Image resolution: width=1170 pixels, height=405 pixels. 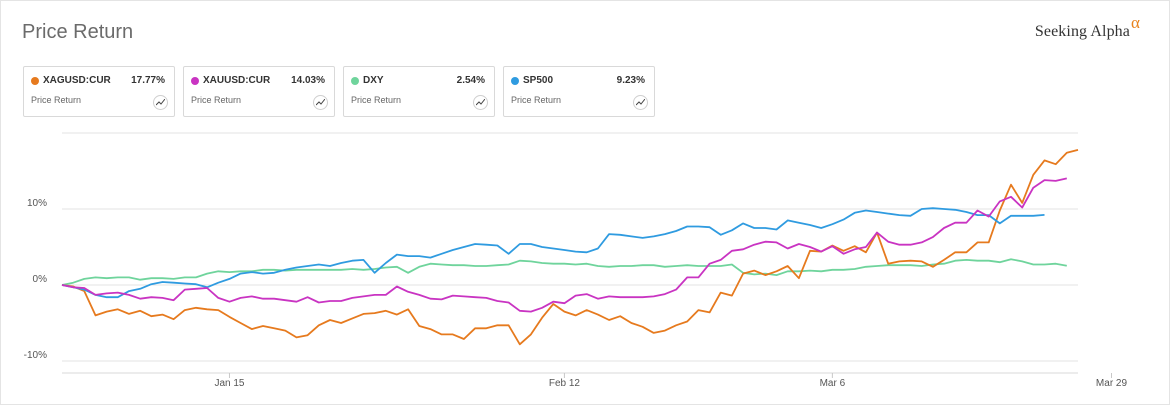 I want to click on x-tick-label: Mar 29, so click(x=1112, y=383).